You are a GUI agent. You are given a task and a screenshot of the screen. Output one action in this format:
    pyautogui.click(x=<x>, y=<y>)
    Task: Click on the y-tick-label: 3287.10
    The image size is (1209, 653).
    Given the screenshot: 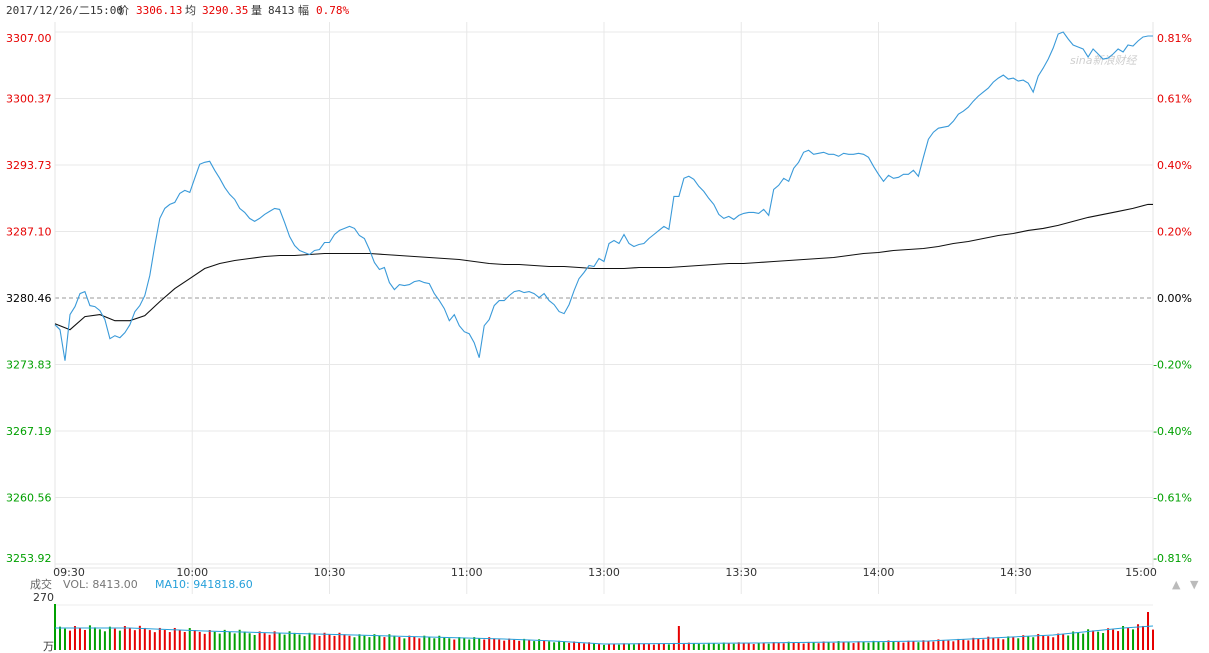 What is the action you would take?
    pyautogui.click(x=29, y=232)
    